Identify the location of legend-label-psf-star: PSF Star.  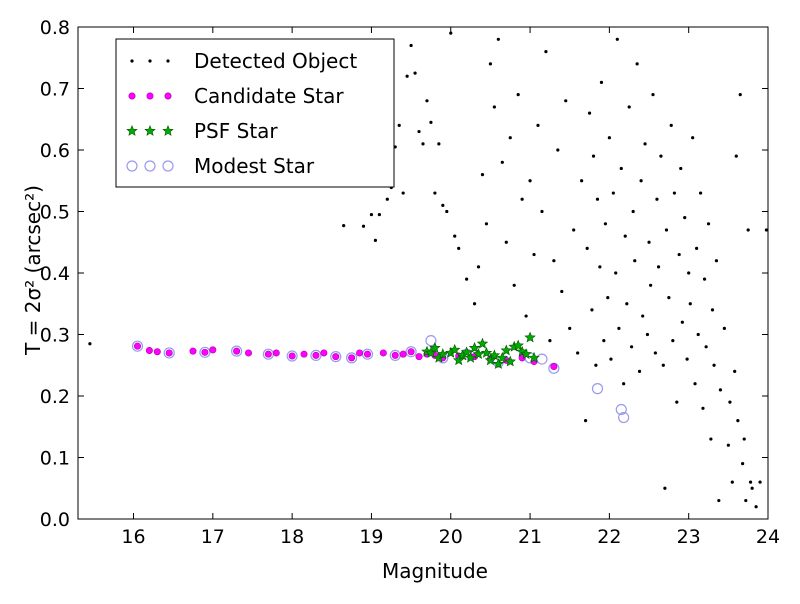
(236, 131).